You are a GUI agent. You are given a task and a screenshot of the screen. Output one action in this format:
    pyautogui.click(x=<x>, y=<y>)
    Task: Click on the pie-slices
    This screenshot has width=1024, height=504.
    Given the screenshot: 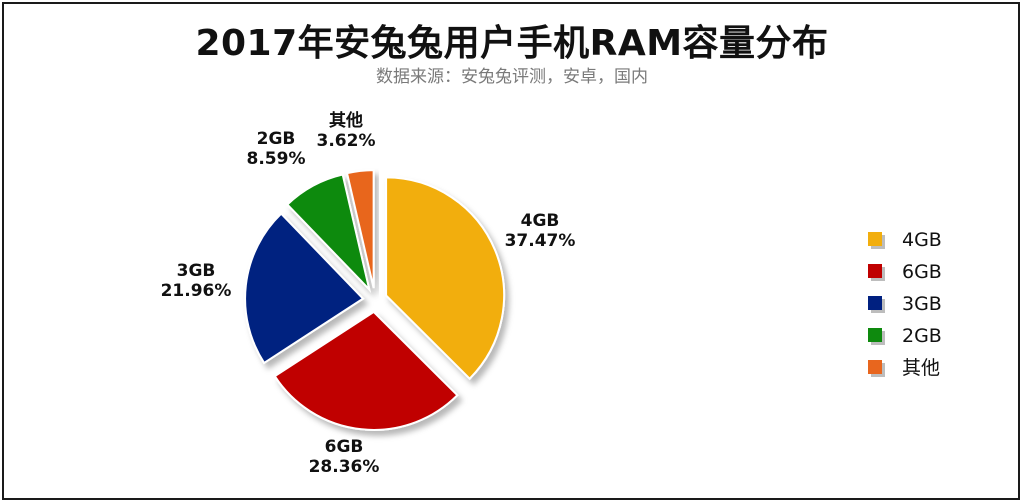 What is the action you would take?
    pyautogui.click(x=375, y=300)
    